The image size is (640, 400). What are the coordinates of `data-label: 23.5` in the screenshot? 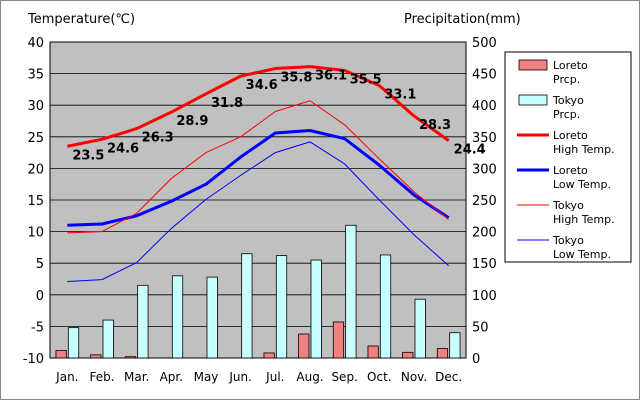 It's located at (88, 155).